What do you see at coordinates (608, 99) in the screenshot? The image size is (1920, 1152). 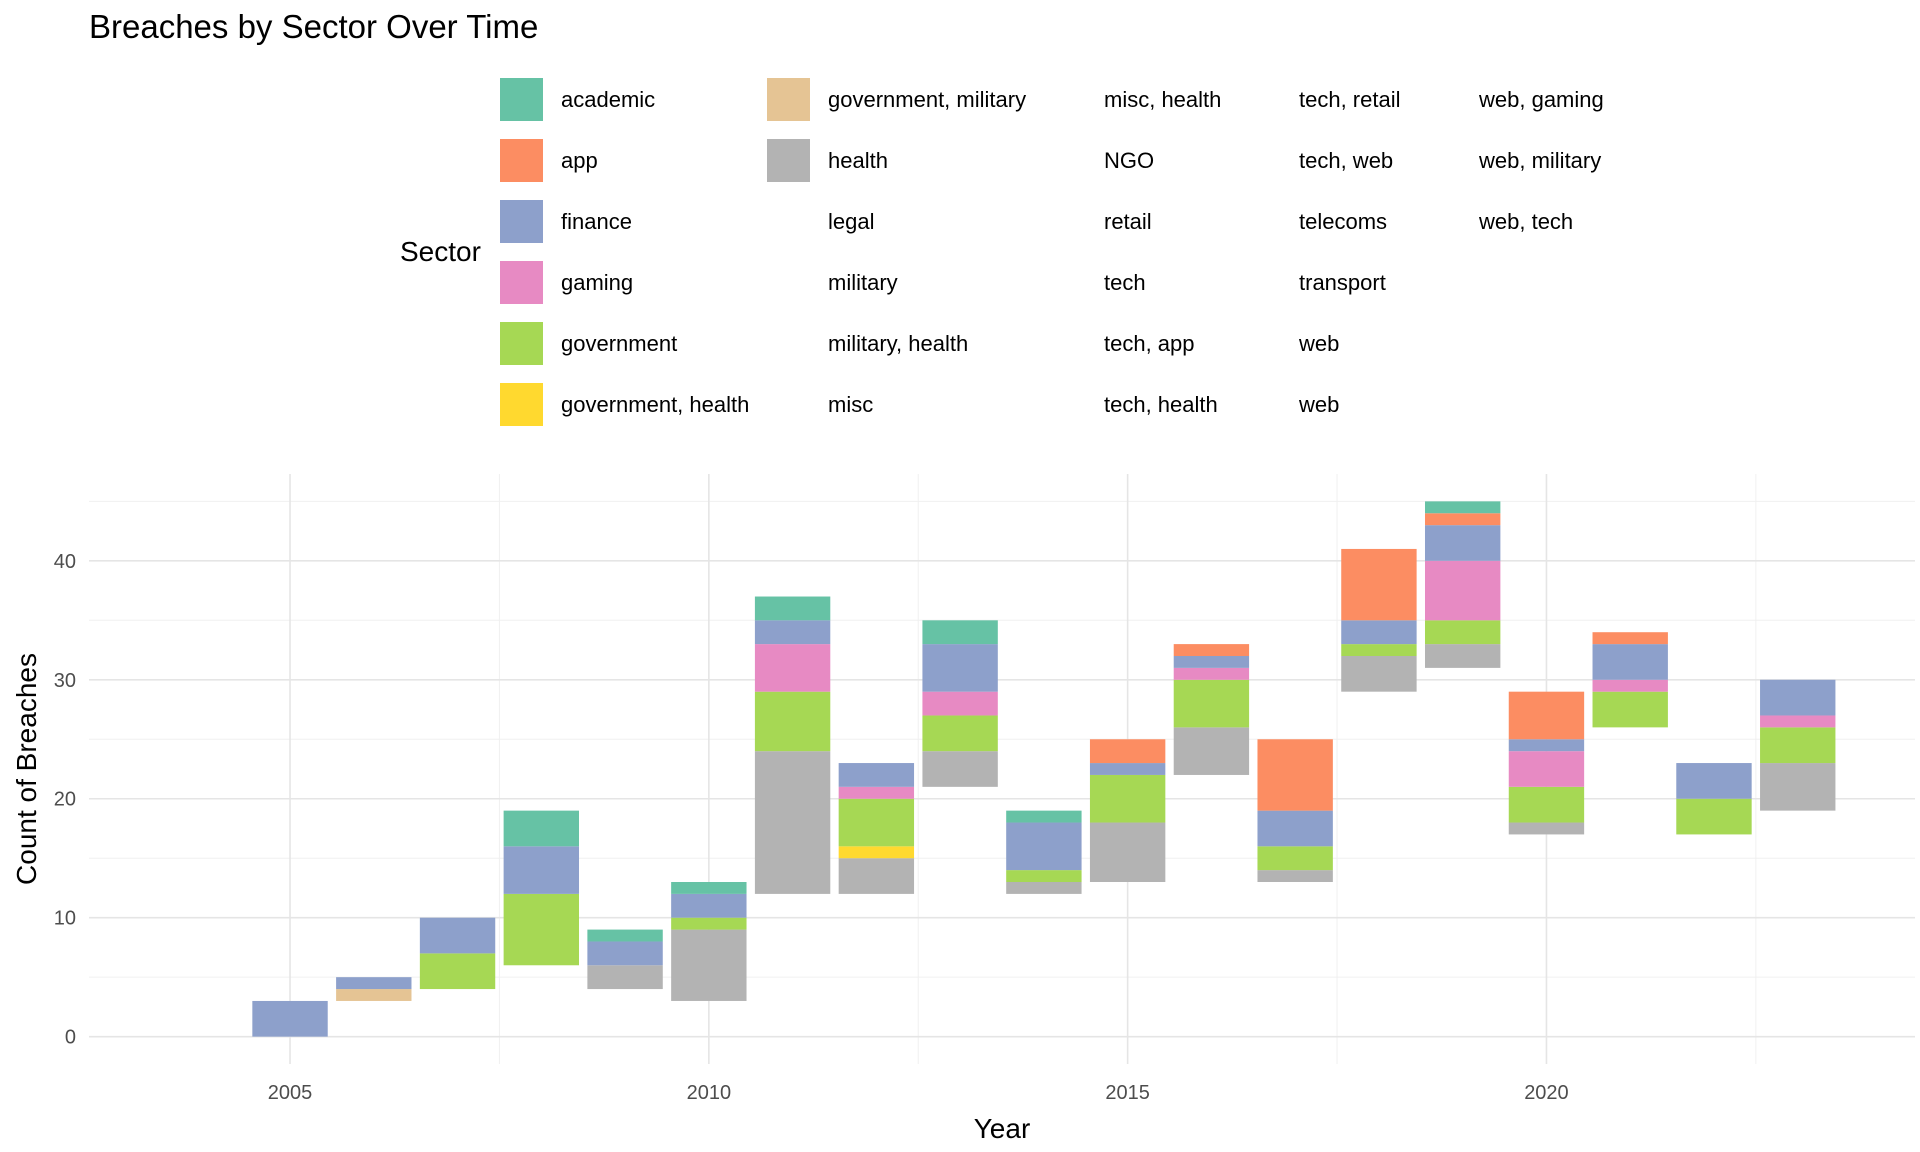 I see `legend-label: academic` at bounding box center [608, 99].